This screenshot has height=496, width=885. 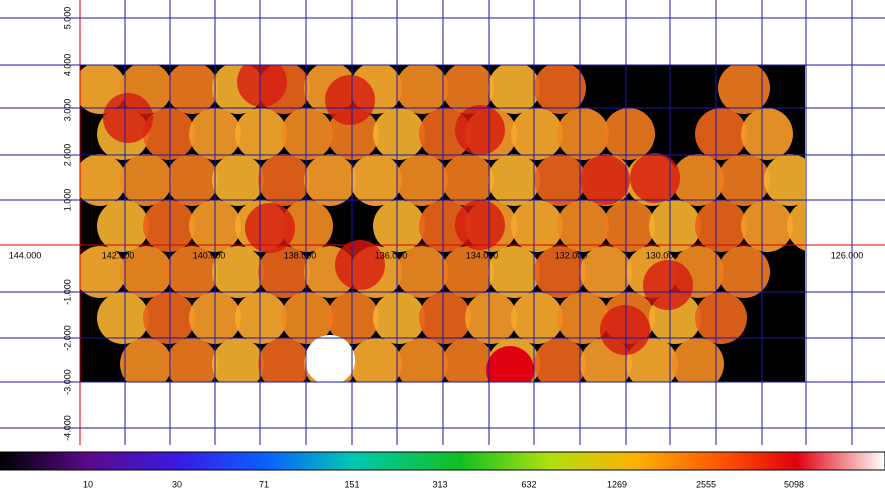 I want to click on y-tick-label: 3.000, so click(x=67, y=110).